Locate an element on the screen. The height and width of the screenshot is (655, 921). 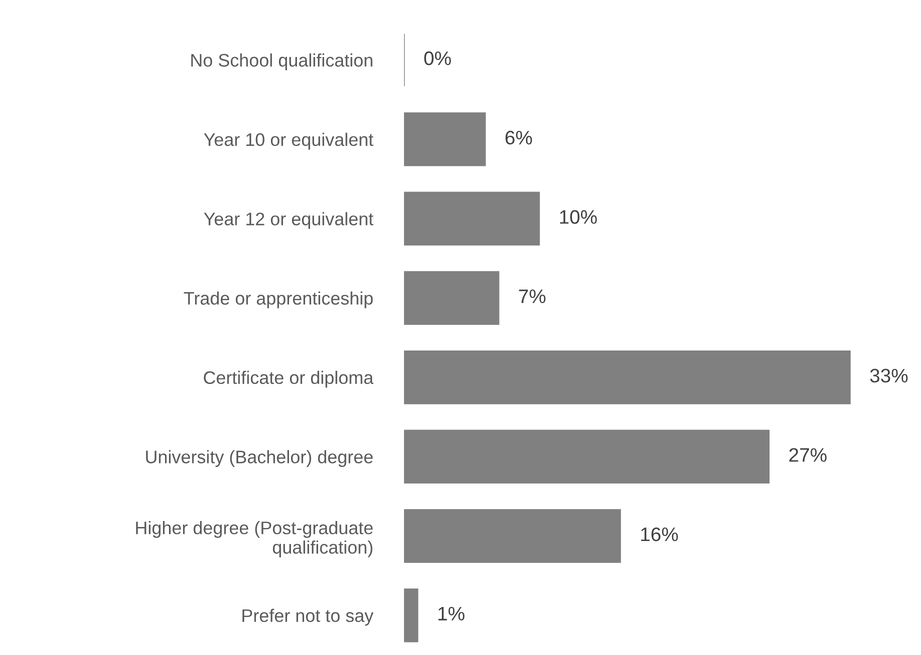
y-tick-label: Year 10 or equivalent is located at coordinates (289, 141).